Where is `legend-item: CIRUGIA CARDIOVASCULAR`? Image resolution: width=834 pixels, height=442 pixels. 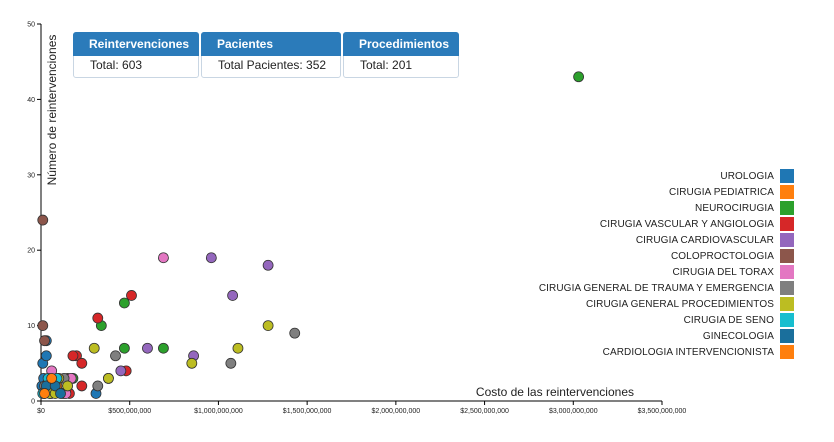 legend-item: CIRUGIA CARDIOVASCULAR is located at coordinates (715, 240).